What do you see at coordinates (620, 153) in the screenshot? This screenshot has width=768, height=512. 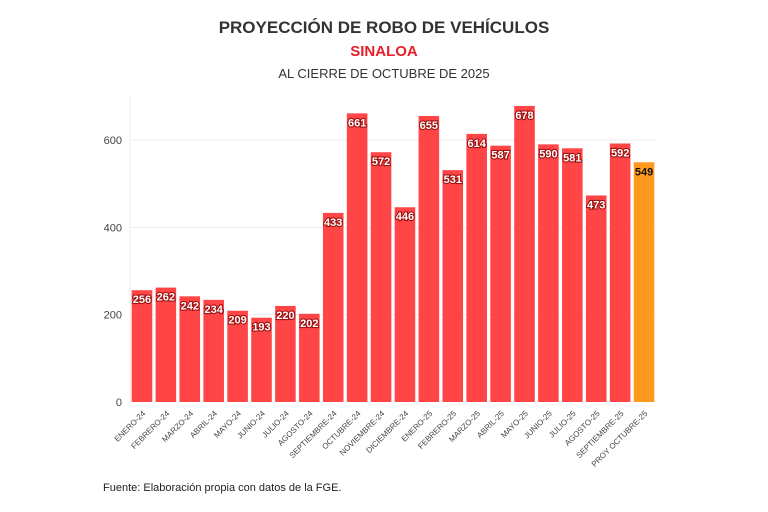 I see `data-label: 592` at bounding box center [620, 153].